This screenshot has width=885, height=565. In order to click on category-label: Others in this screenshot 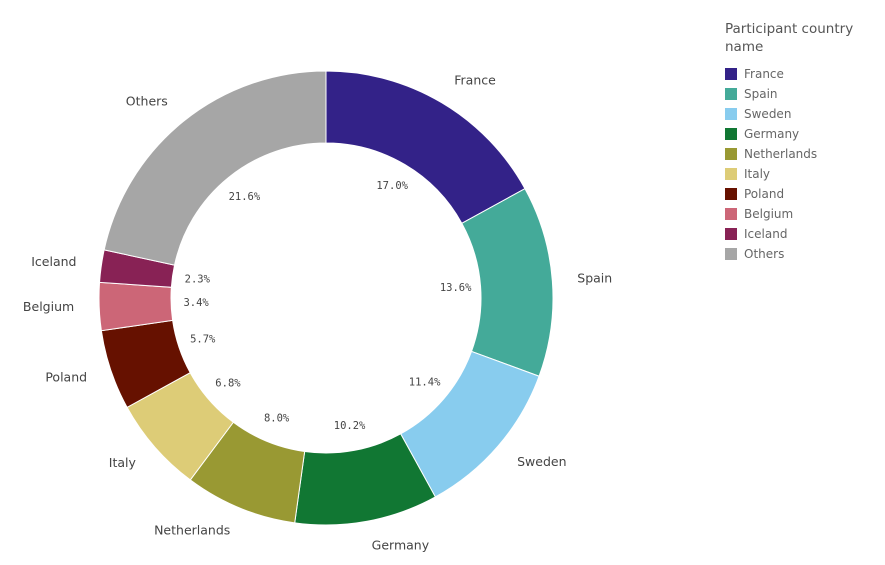, I will do `click(147, 100)`.